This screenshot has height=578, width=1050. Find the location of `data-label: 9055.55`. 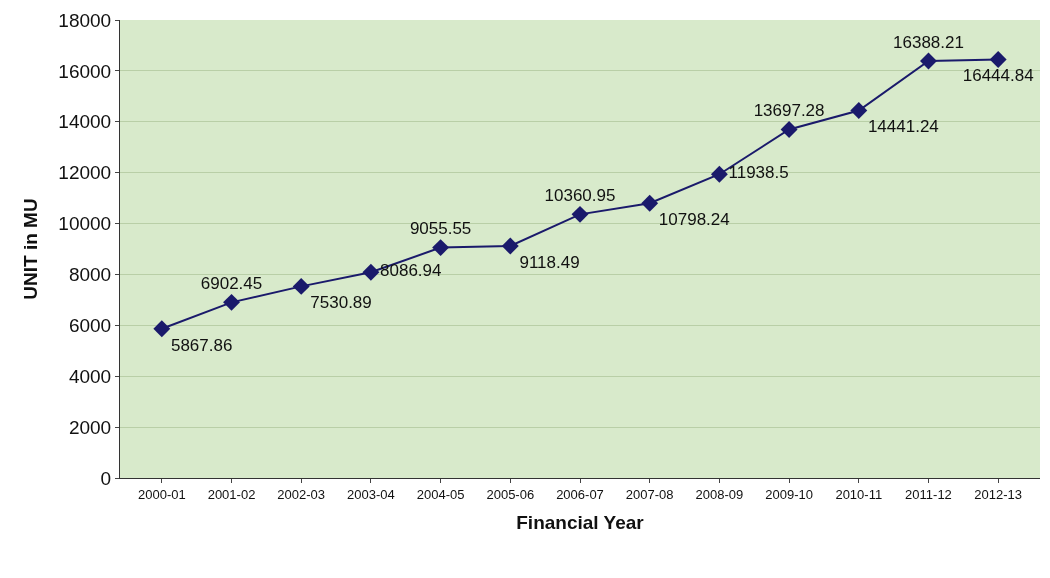

data-label: 9055.55 is located at coordinates (440, 229).